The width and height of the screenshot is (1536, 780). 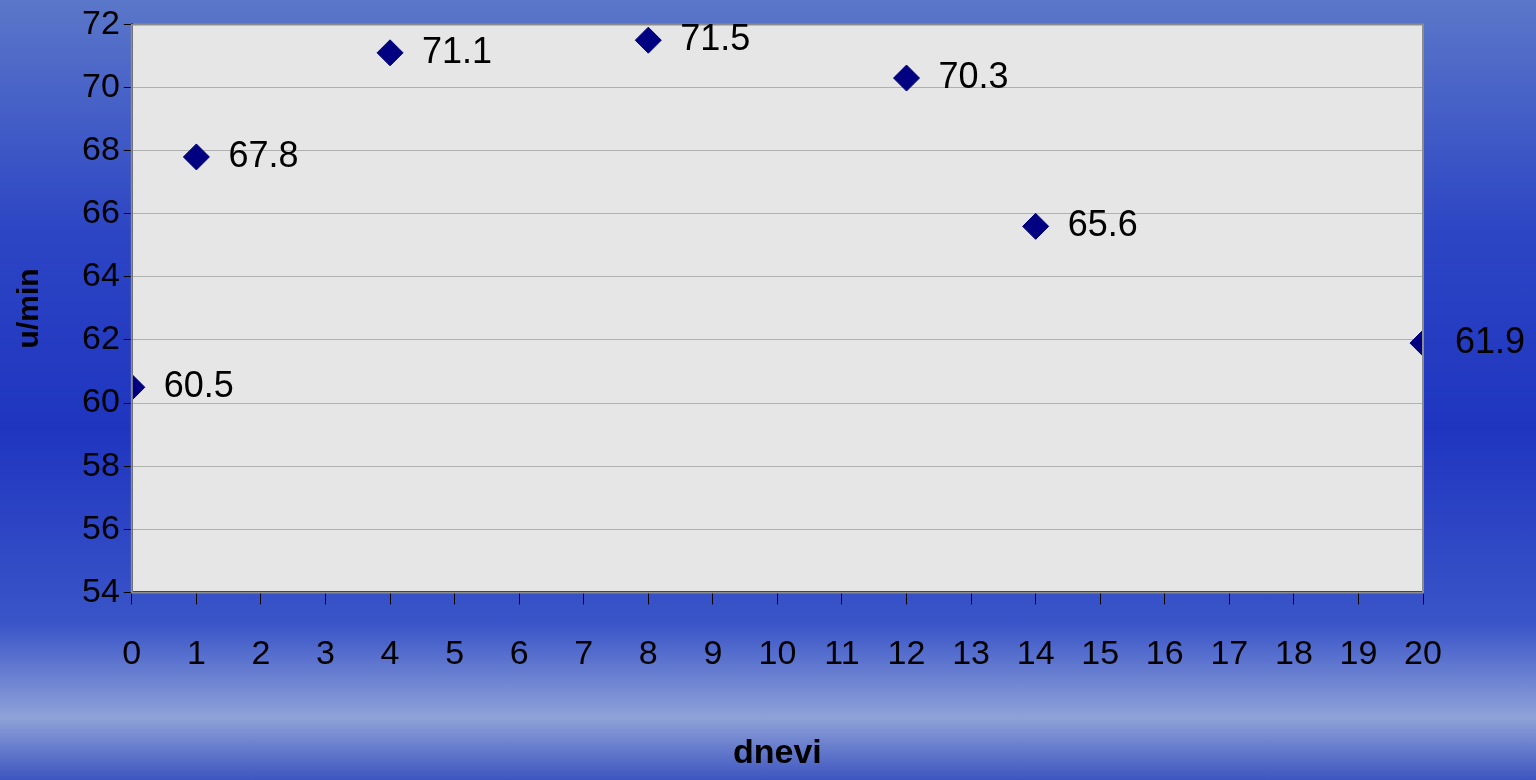 I want to click on x-tick-label: 17, so click(x=1229, y=652).